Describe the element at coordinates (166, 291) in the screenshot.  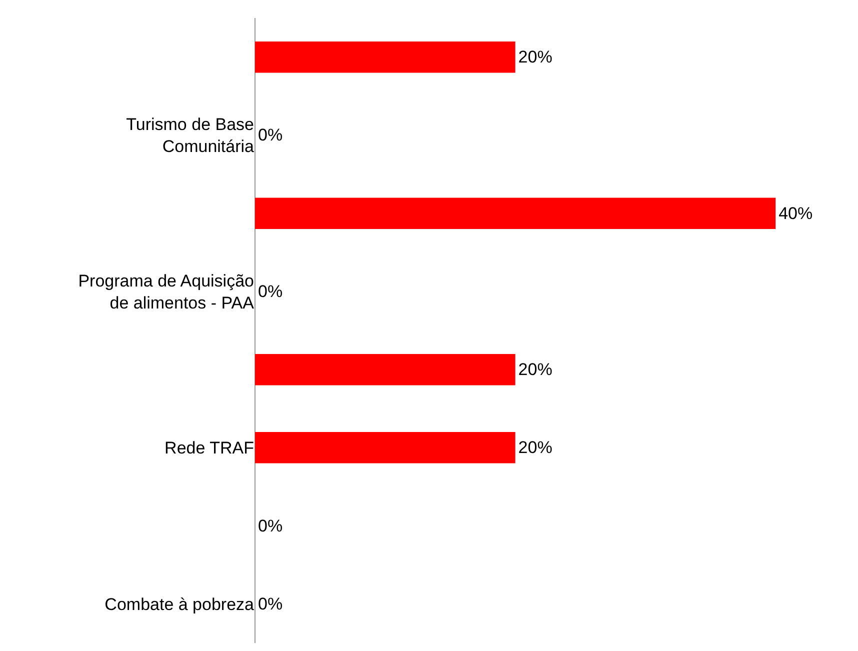
I see `y-tick-label: Programa de Aquisição de alimentos - PAA` at that location.